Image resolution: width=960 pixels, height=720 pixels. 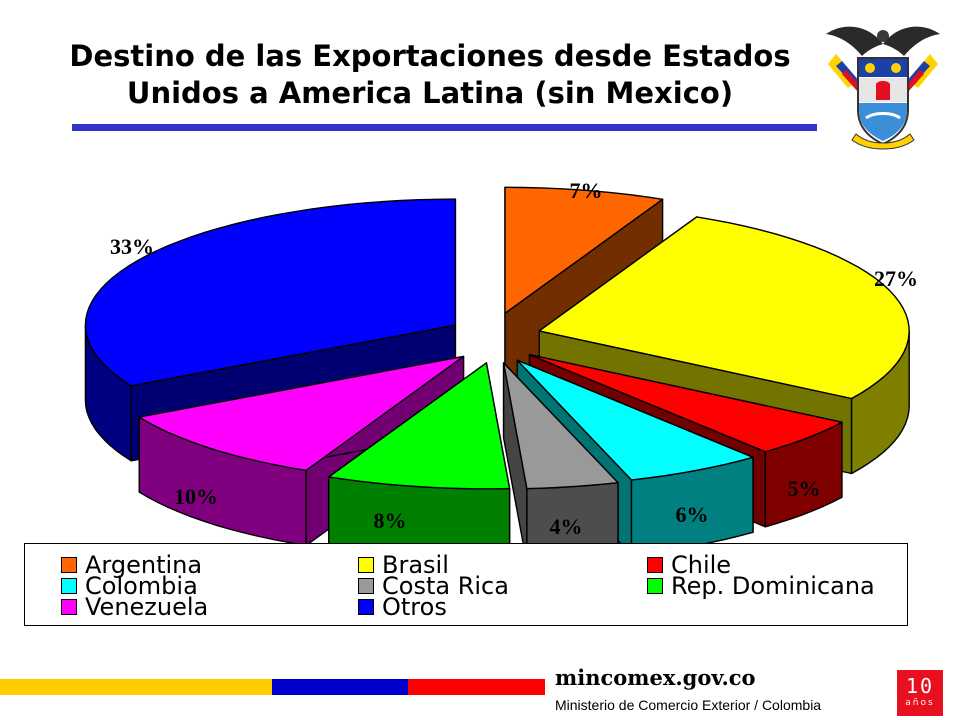 I want to click on footer-bar-yellow, so click(x=136, y=687).